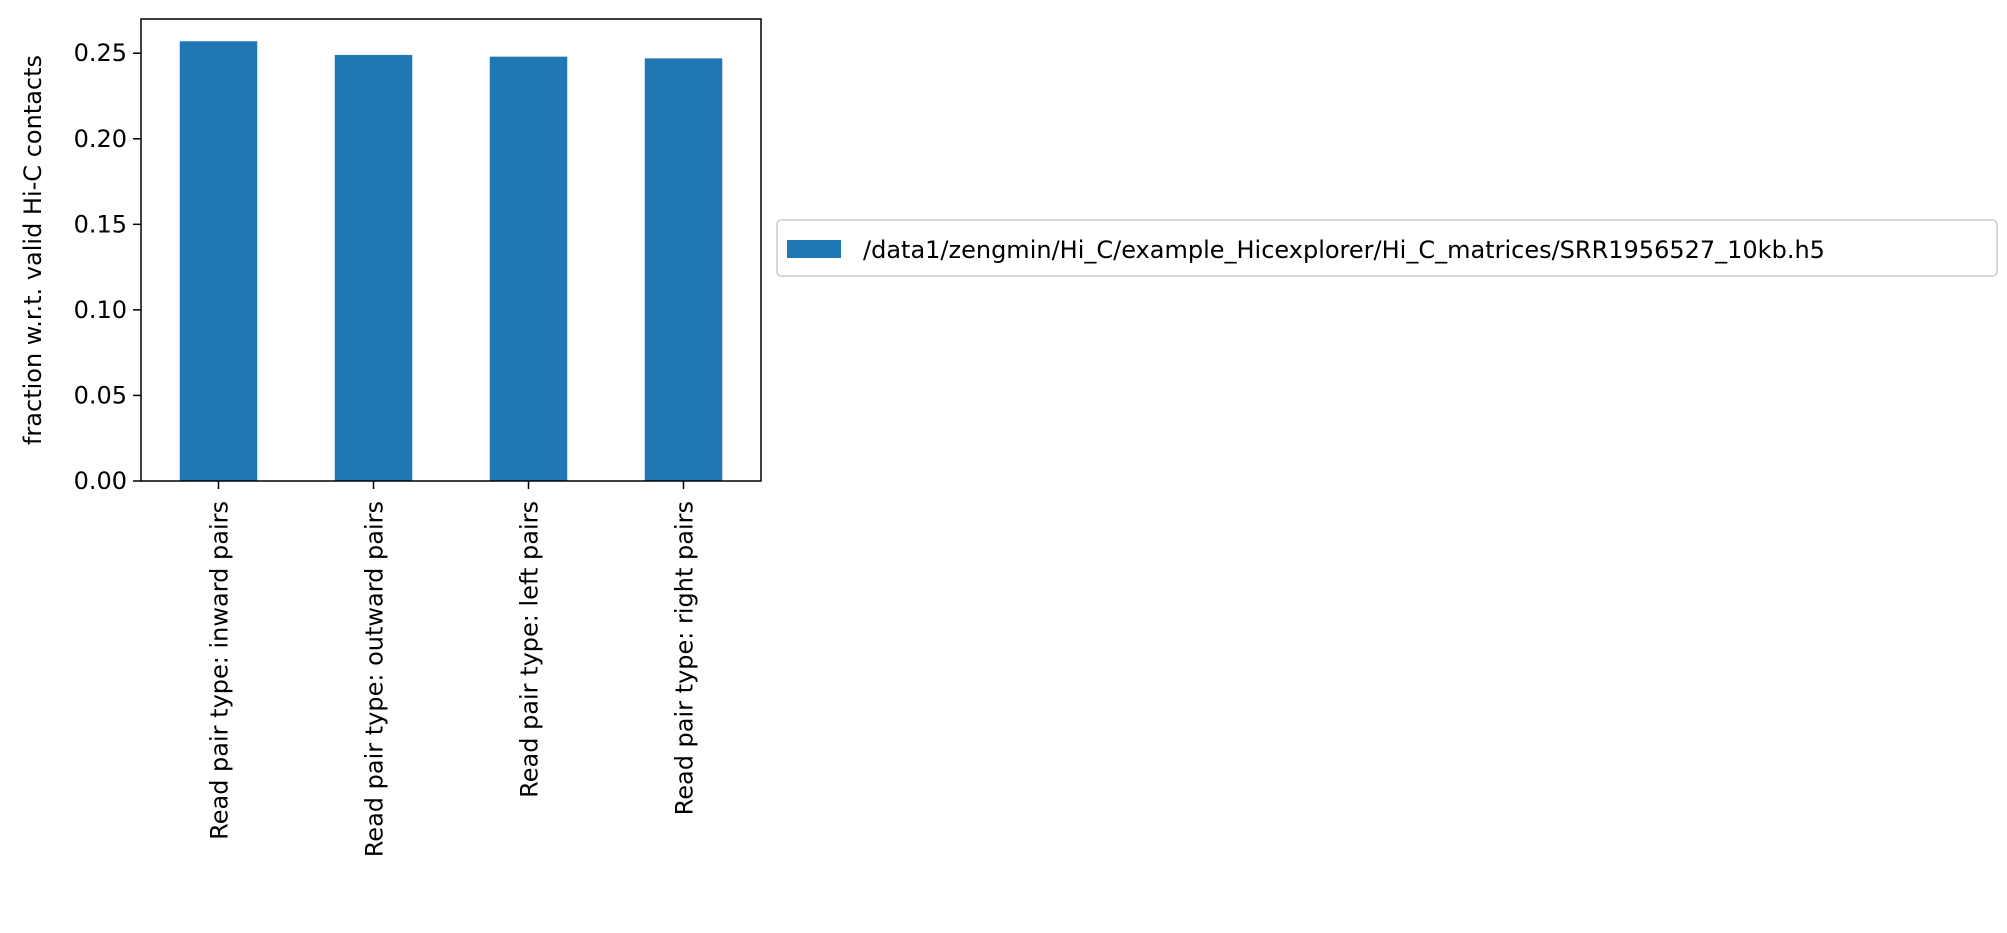 The width and height of the screenshot is (2007, 933). I want to click on y-tick-label: 0.15, so click(100, 224).